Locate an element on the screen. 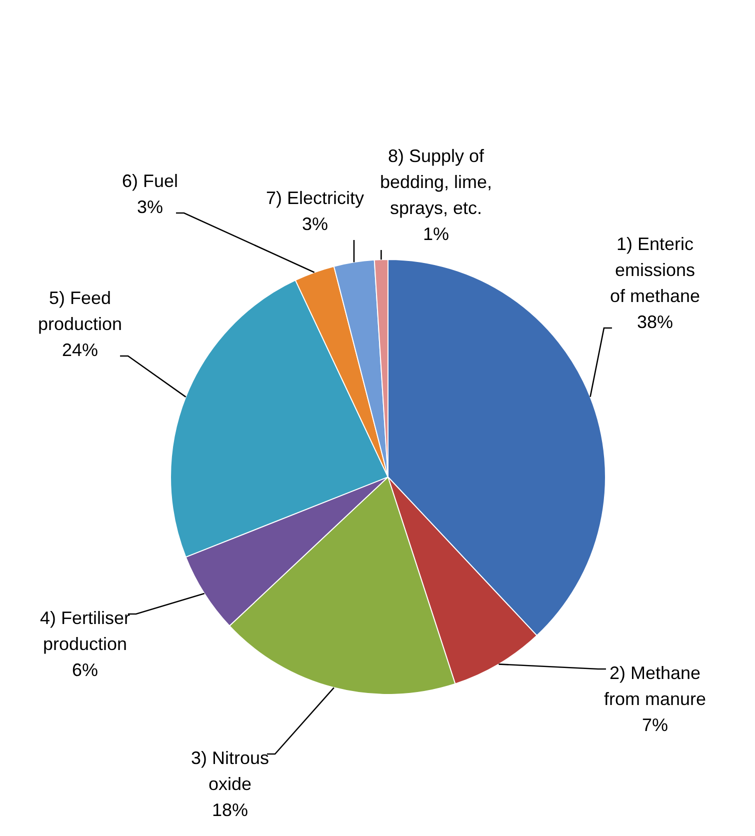  slice-label: 5) Feed production is located at coordinates (80, 311).